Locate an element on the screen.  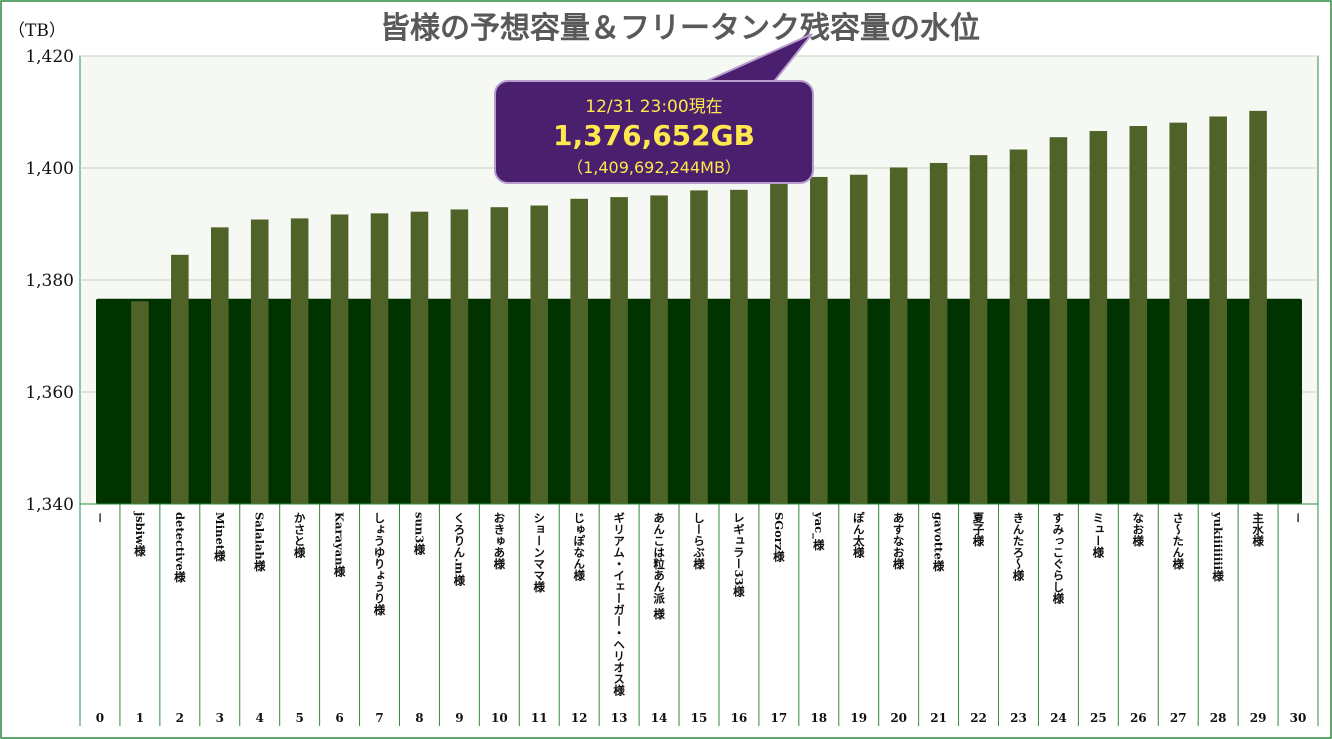
x-tick-label-17: SGorz様 is located at coordinates (779, 537).